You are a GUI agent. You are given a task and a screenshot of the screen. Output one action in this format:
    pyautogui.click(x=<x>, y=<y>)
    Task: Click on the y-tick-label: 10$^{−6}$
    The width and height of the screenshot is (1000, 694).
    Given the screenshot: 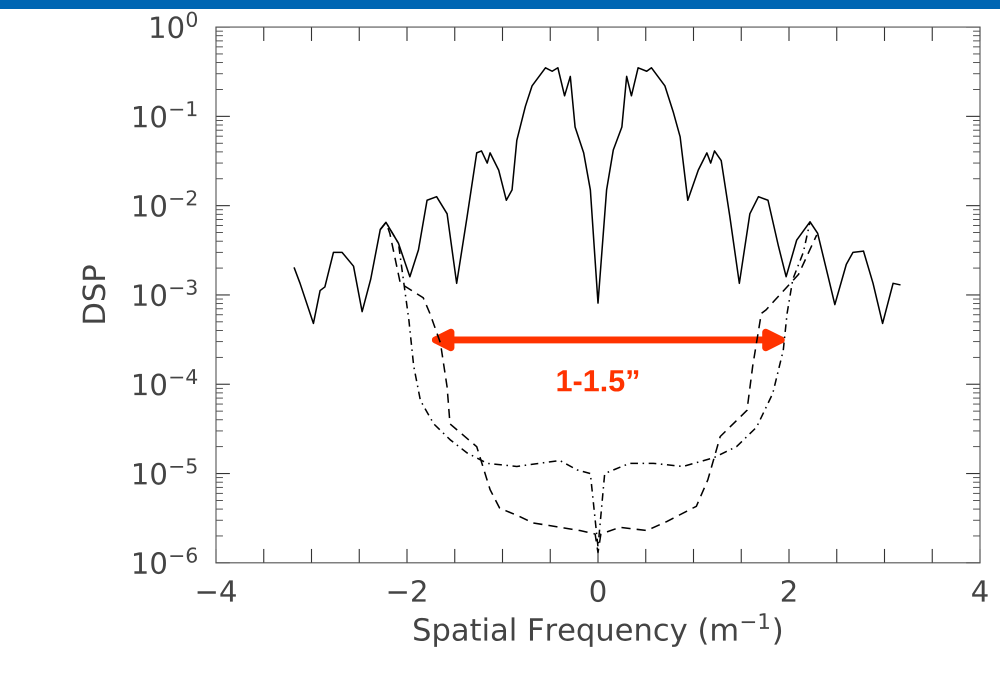 What is the action you would take?
    pyautogui.click(x=165, y=560)
    